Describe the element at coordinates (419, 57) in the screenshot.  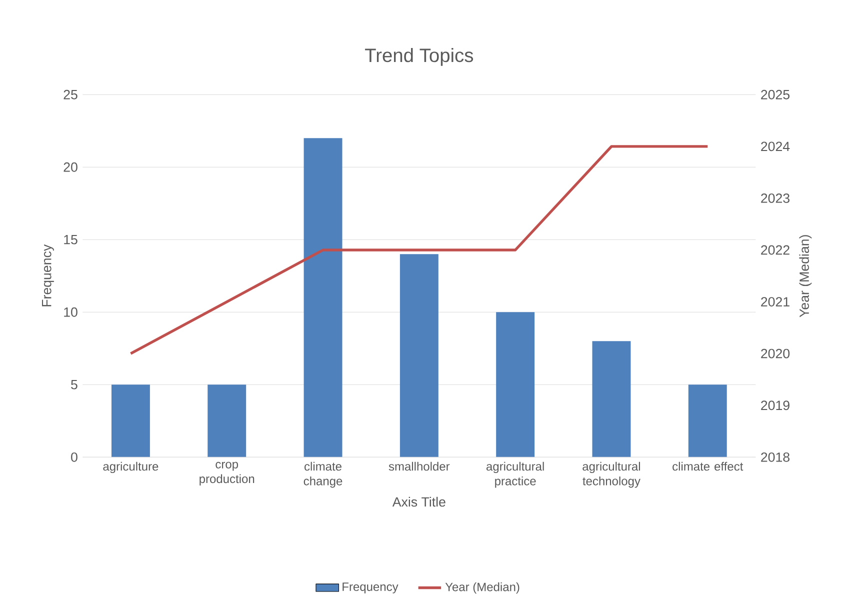
I see `chart-title: Trend Topics` at that location.